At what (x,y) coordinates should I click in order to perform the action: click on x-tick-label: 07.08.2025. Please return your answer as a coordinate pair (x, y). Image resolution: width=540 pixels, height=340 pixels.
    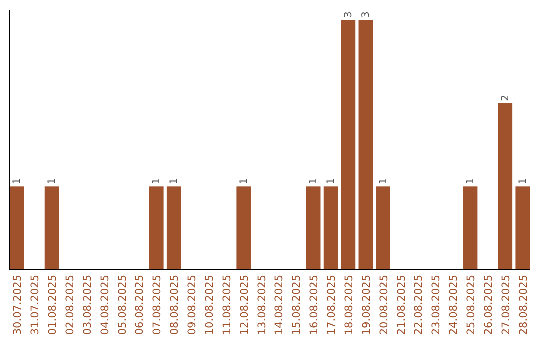
    Looking at the image, I should click on (158, 305).